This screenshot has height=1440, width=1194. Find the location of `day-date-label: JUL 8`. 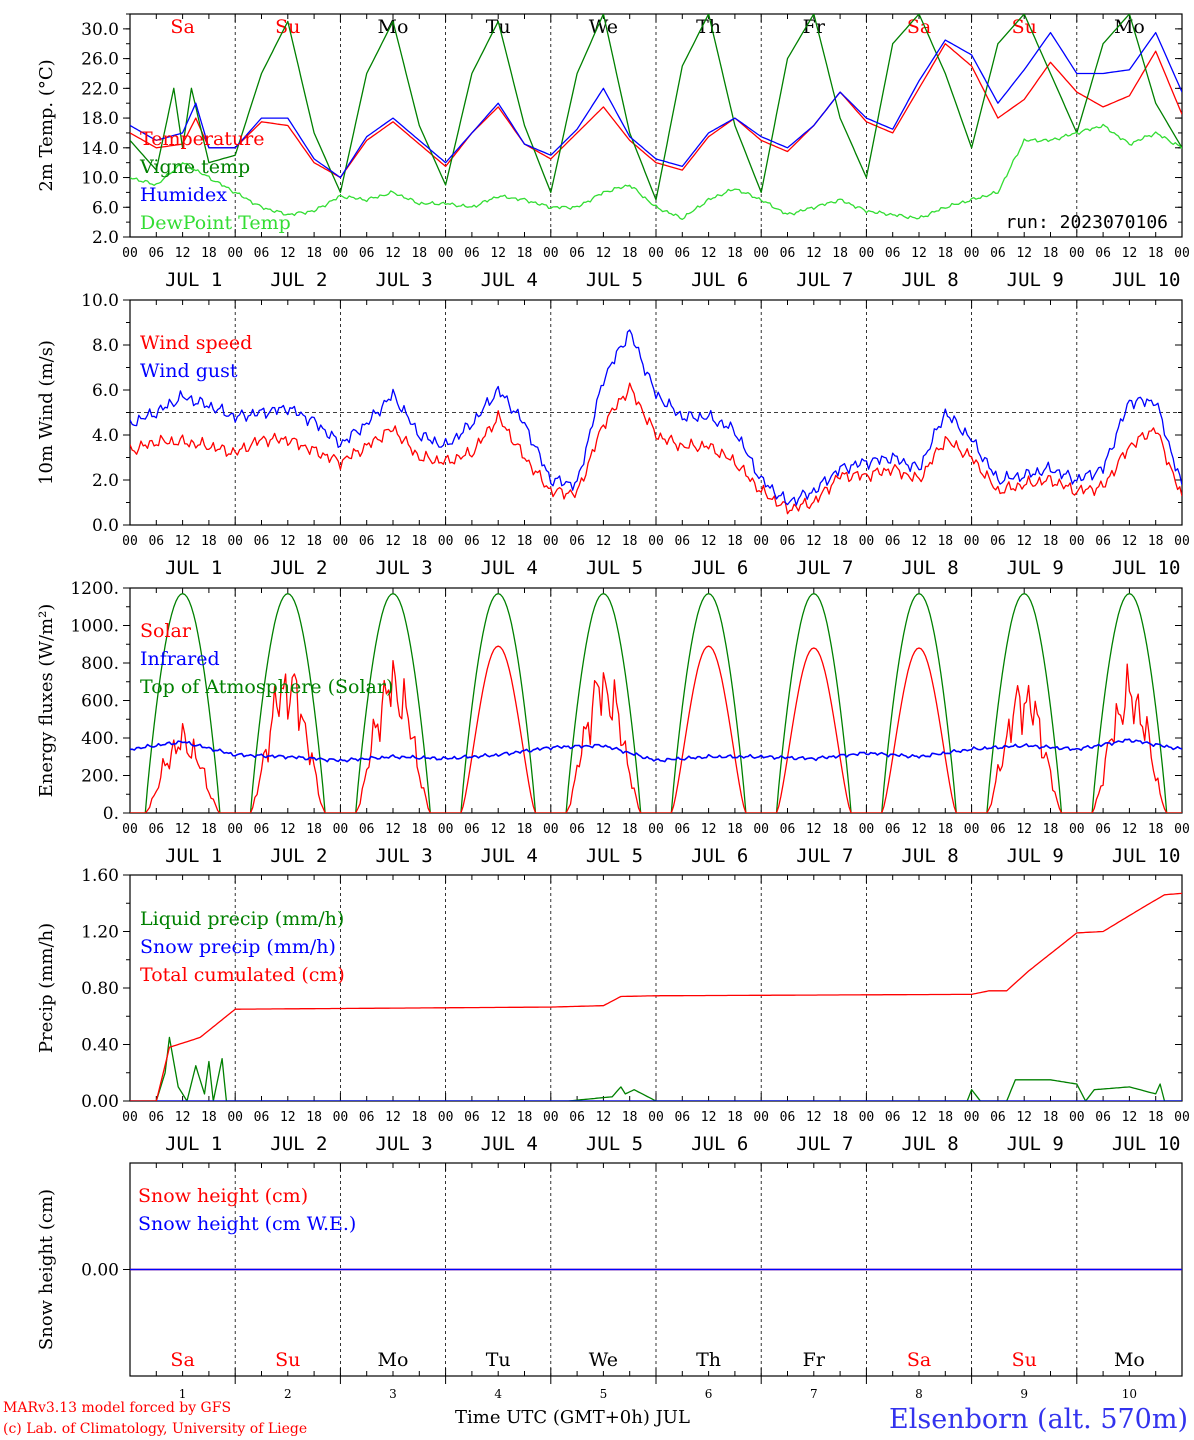

day-date-label: JUL 8 is located at coordinates (929, 568).